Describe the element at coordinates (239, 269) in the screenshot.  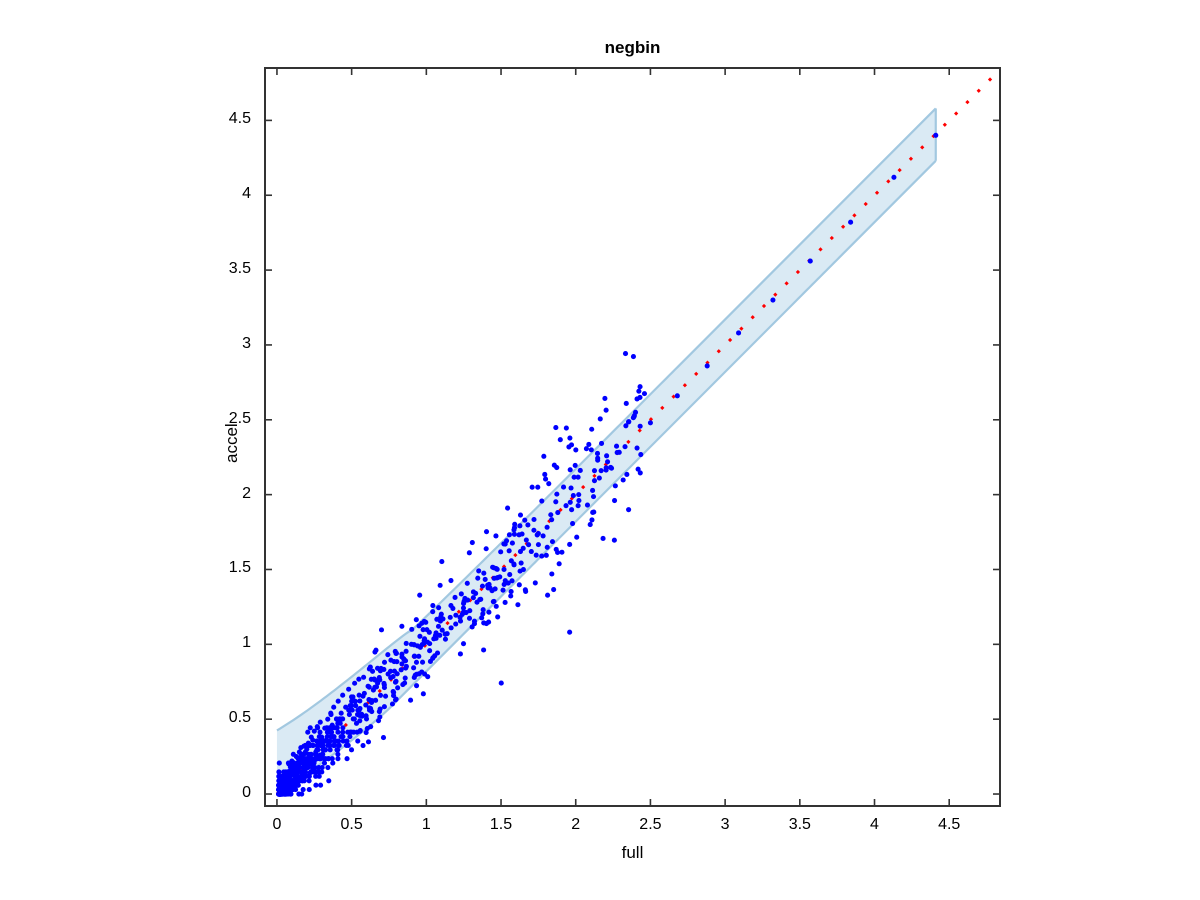
I see `y-tick-label: 3.5` at that location.